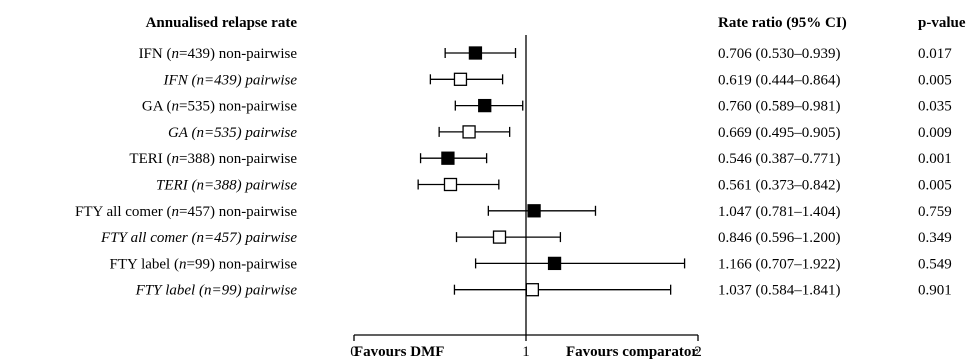 The height and width of the screenshot is (363, 976). What do you see at coordinates (779, 212) in the screenshot?
I see `rate-ratio-value: 1.047 (0.781–1.404)` at bounding box center [779, 212].